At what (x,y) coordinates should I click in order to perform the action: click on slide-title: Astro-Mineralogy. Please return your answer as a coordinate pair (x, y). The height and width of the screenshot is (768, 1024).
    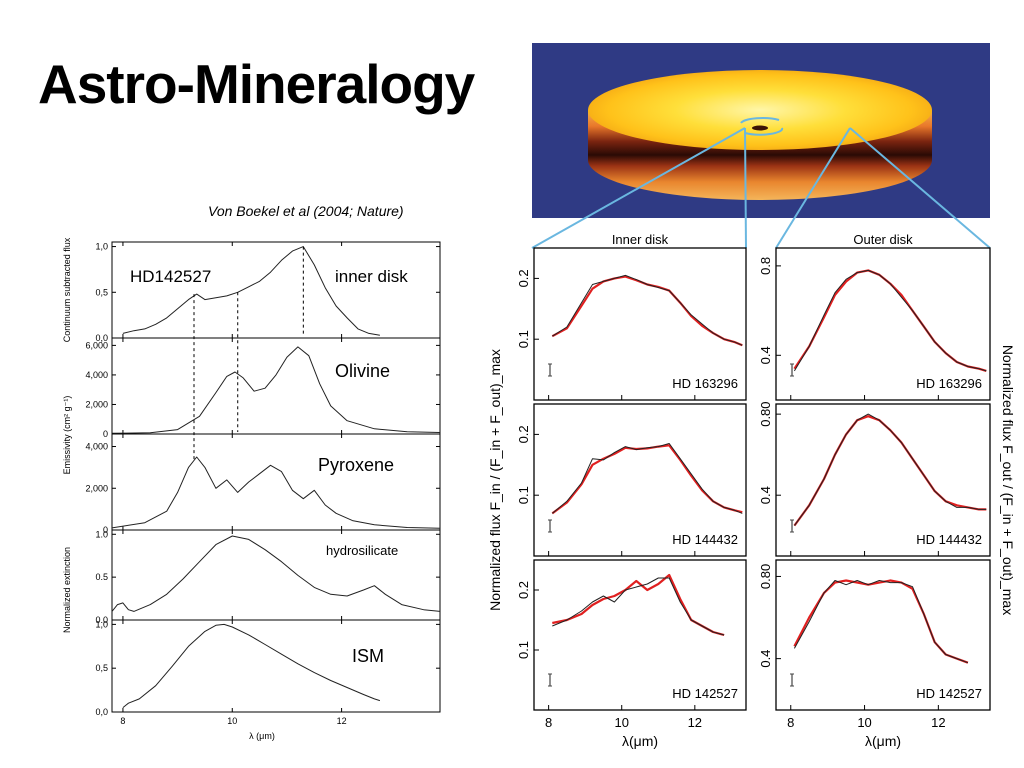
    Looking at the image, I should click on (256, 84).